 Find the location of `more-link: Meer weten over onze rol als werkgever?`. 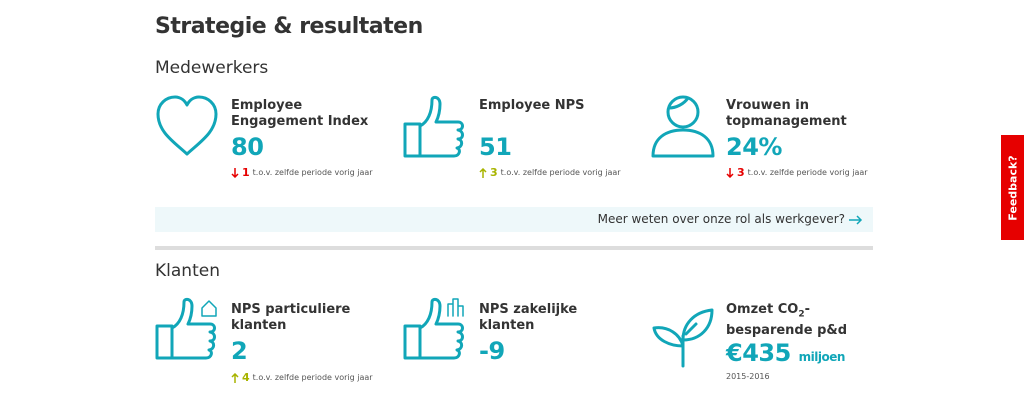

more-link: Meer weten over onze rol als werkgever? is located at coordinates (730, 219).